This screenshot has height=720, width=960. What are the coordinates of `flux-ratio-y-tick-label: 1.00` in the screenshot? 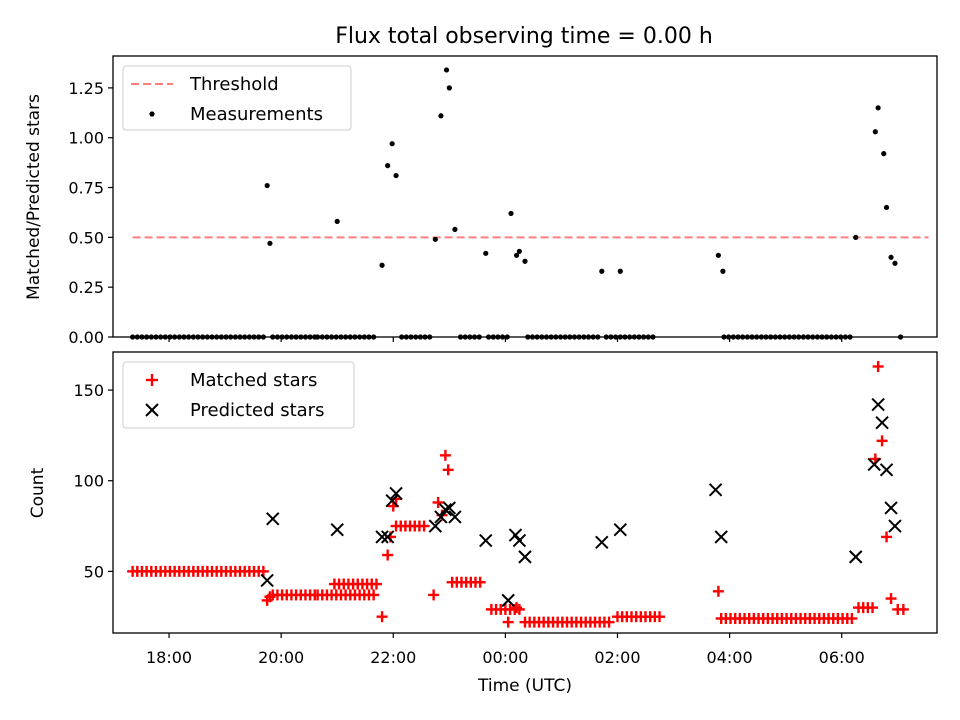 It's located at (86, 138).